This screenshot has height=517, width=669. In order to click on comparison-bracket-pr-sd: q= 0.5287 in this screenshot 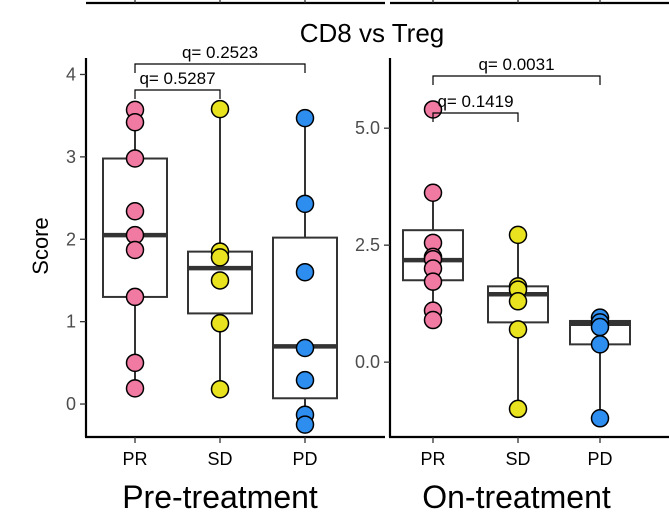, I will do `click(177, 84)`.